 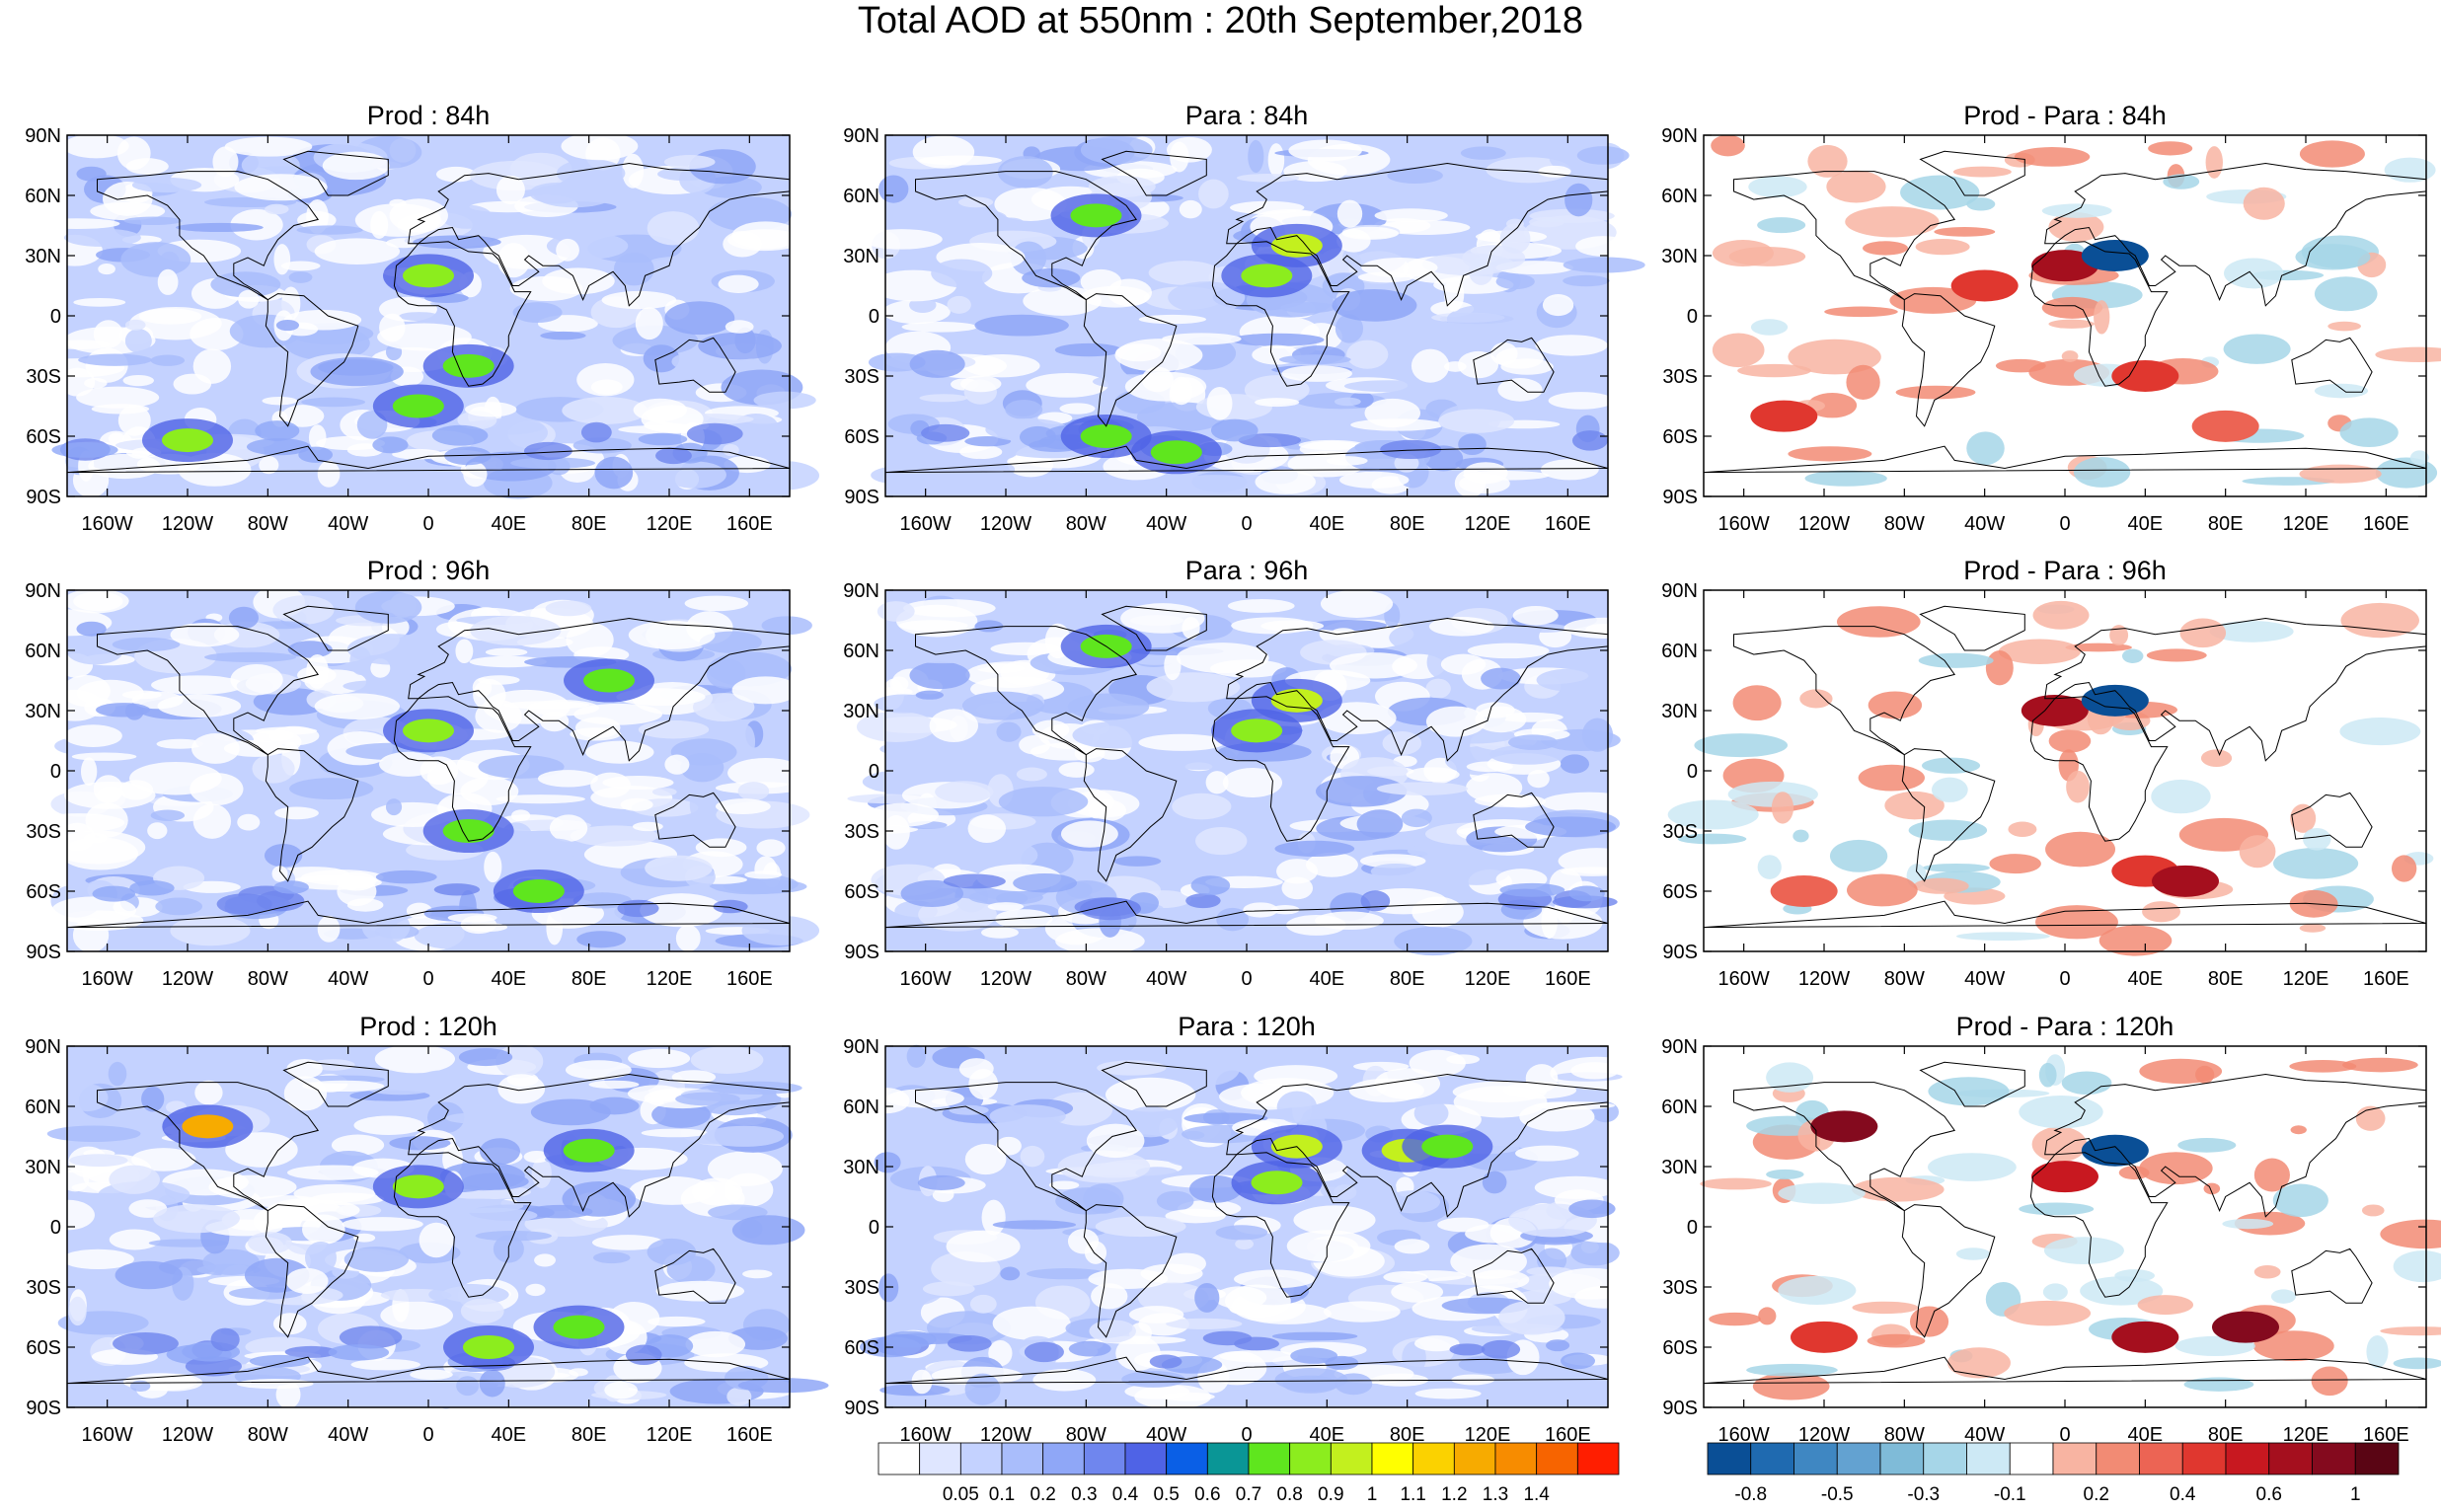 What do you see at coordinates (2146, 524) in the screenshot?
I see `x-tick-label: 40E` at bounding box center [2146, 524].